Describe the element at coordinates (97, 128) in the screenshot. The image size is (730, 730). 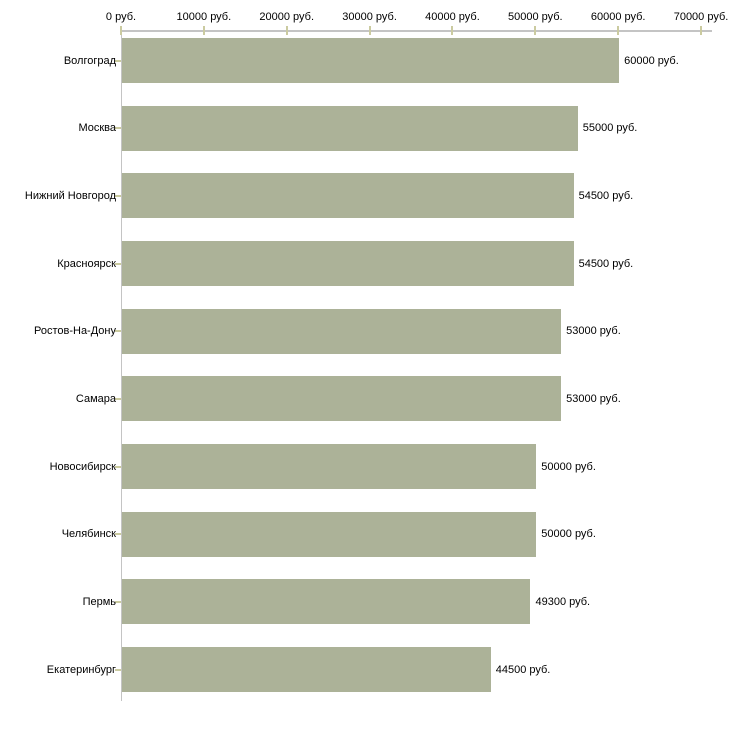
I see `category-label: Москва` at that location.